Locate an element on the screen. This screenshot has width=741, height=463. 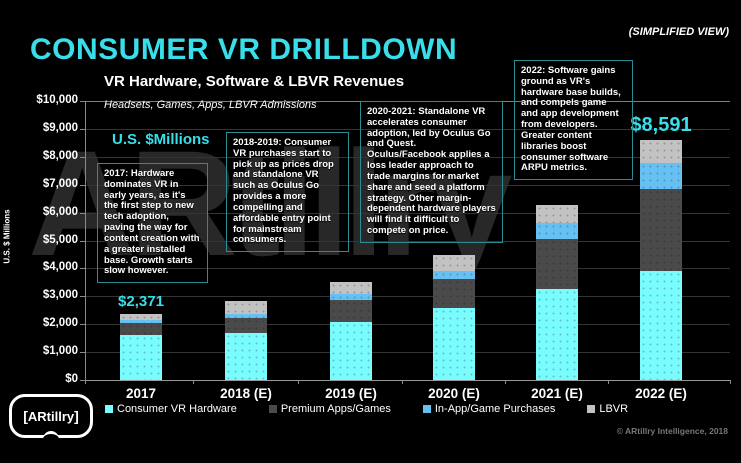
x-tick-label: 2021 (E) is located at coordinates (557, 393).